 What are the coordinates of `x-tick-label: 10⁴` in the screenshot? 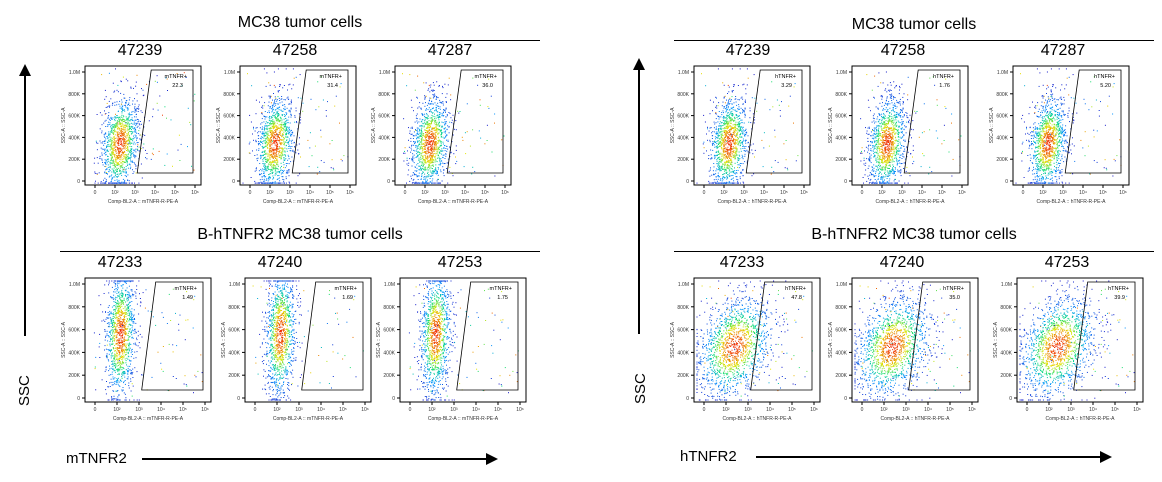 It's located at (321, 410).